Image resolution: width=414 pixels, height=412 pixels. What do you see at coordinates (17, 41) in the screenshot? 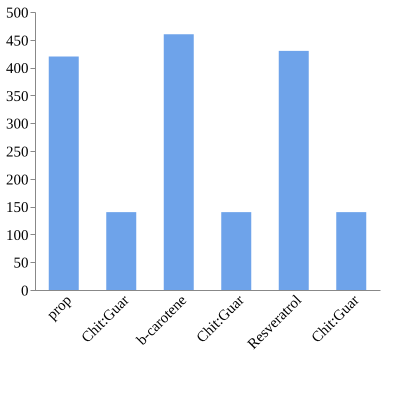
I see `y-tick-label: 450` at bounding box center [17, 41].